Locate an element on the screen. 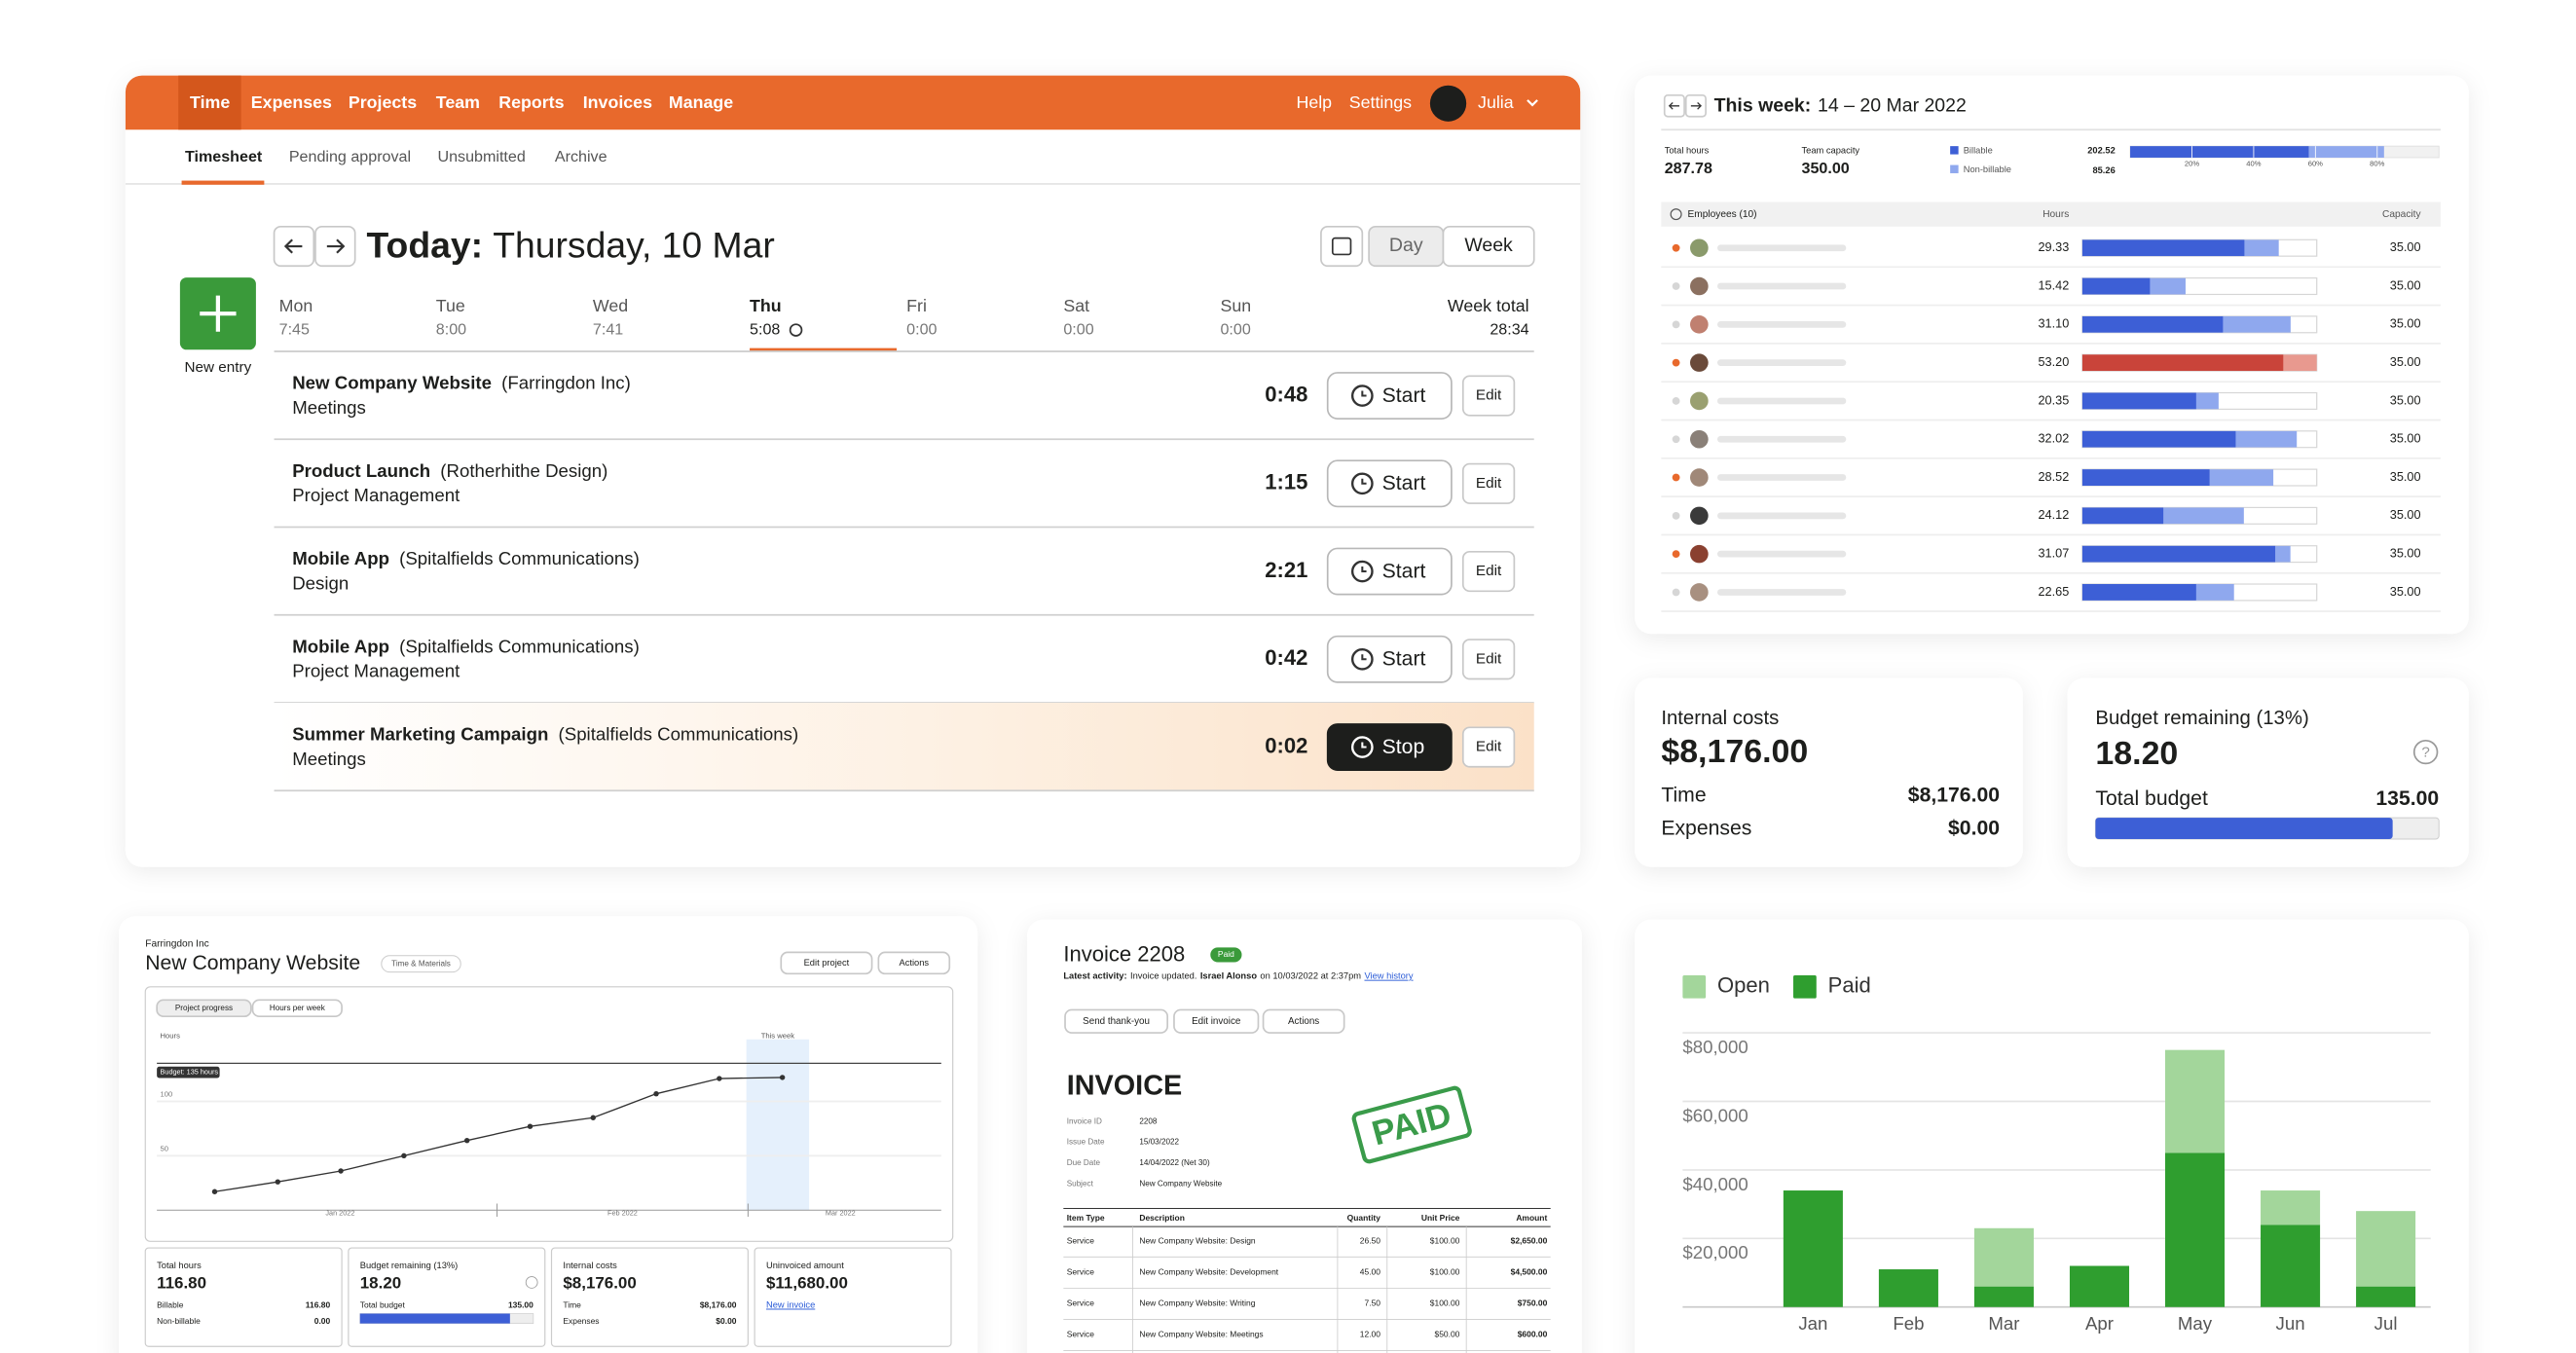 The width and height of the screenshot is (2576, 1353). nav-item: Manage is located at coordinates (701, 102).